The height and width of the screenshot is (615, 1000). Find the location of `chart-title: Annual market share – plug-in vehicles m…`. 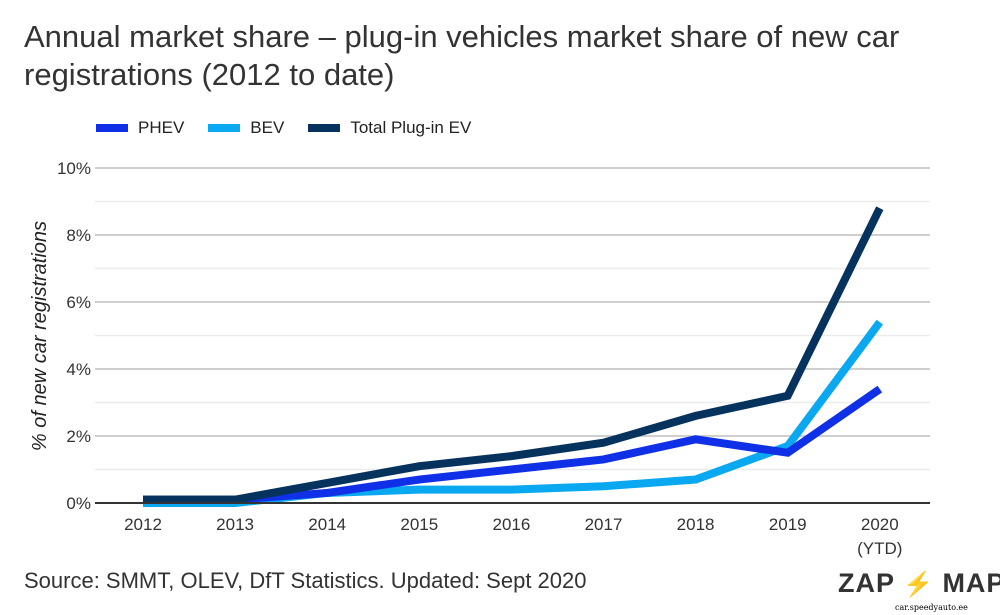

chart-title: Annual market share – plug-in vehicles m… is located at coordinates (462, 55).